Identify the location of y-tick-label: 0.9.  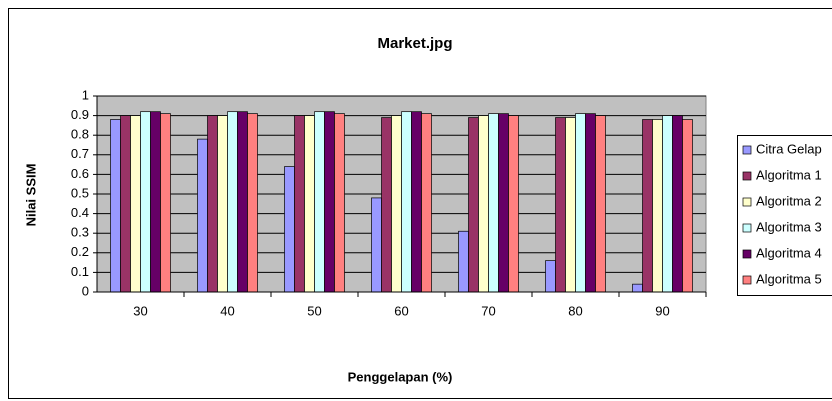
(80, 114).